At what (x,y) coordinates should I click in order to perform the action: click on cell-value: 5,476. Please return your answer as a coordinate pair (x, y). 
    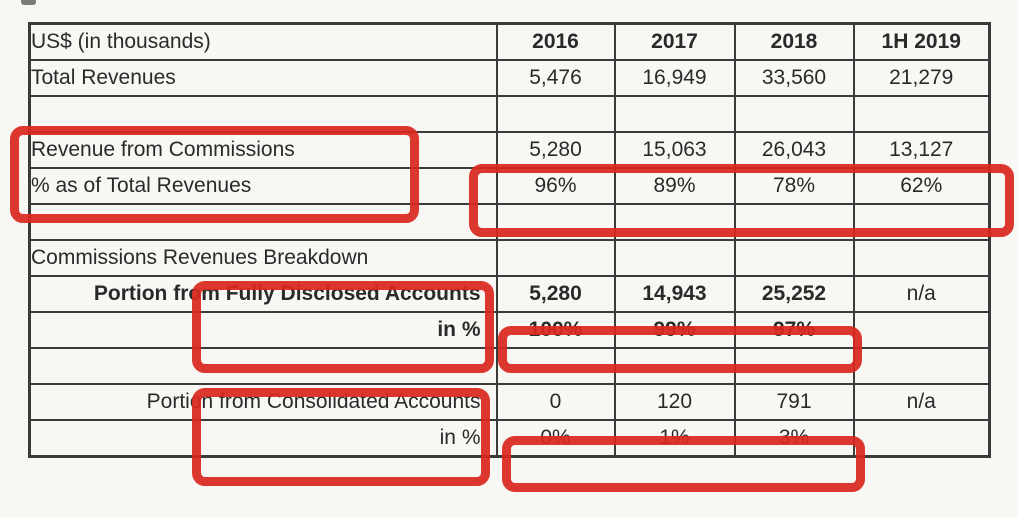
    Looking at the image, I should click on (555, 78).